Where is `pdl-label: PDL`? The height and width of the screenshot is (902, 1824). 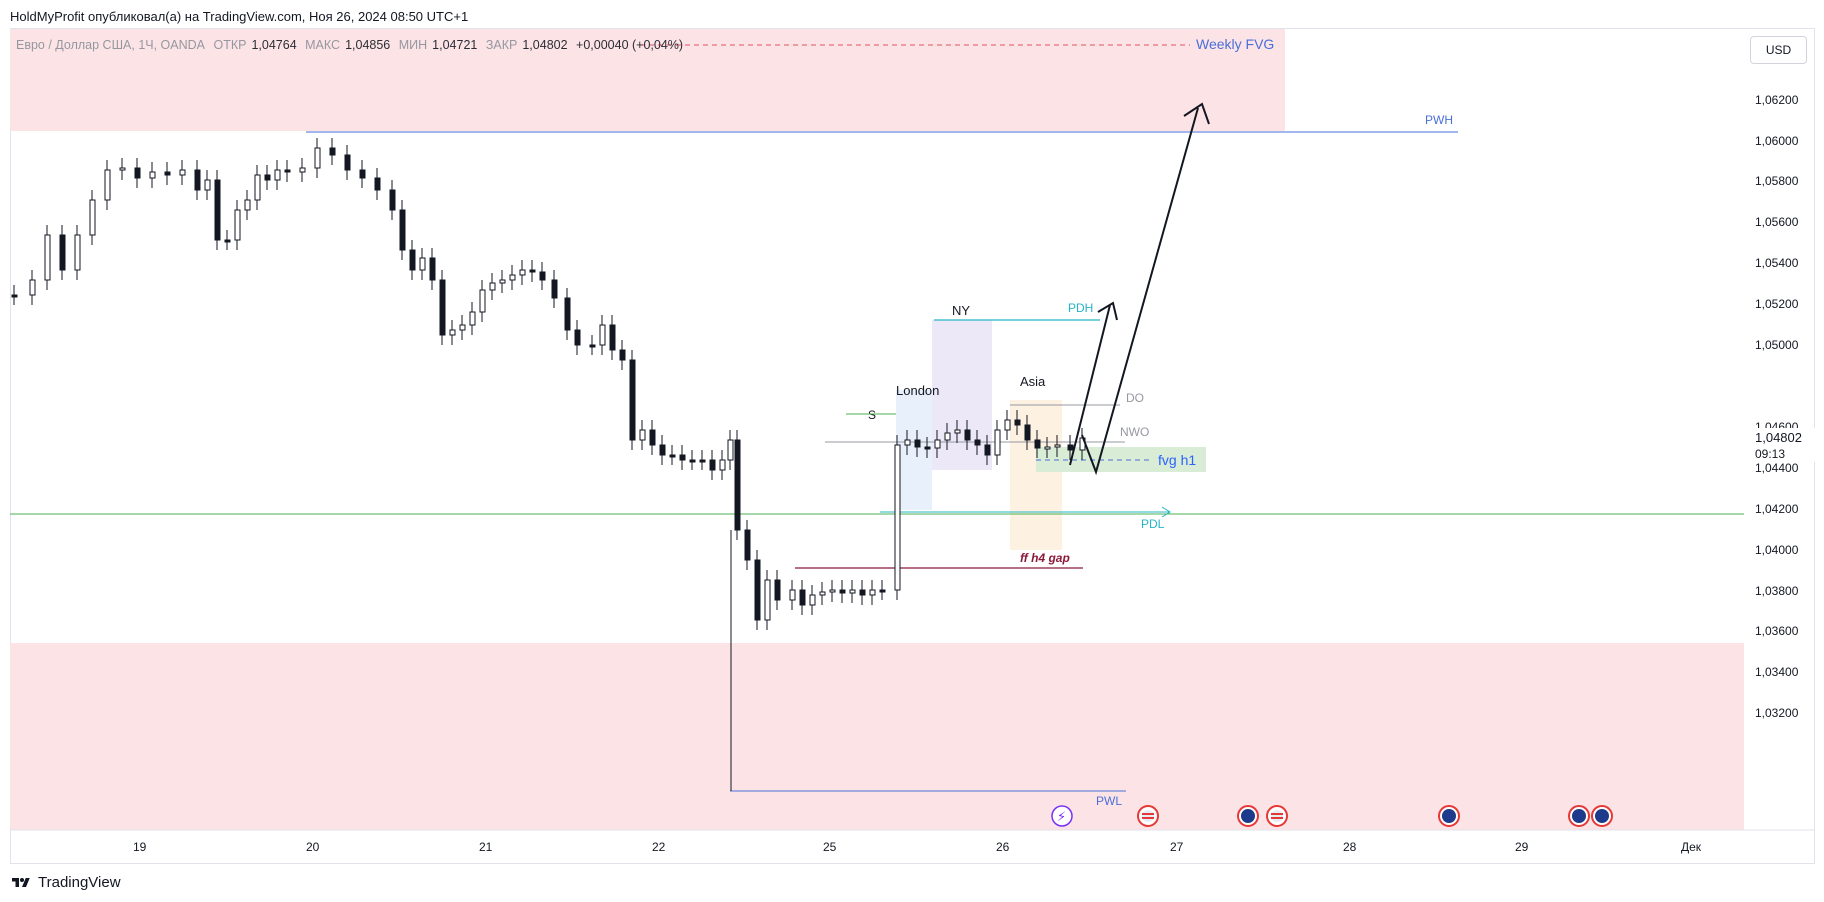
pdl-label: PDL is located at coordinates (1153, 524).